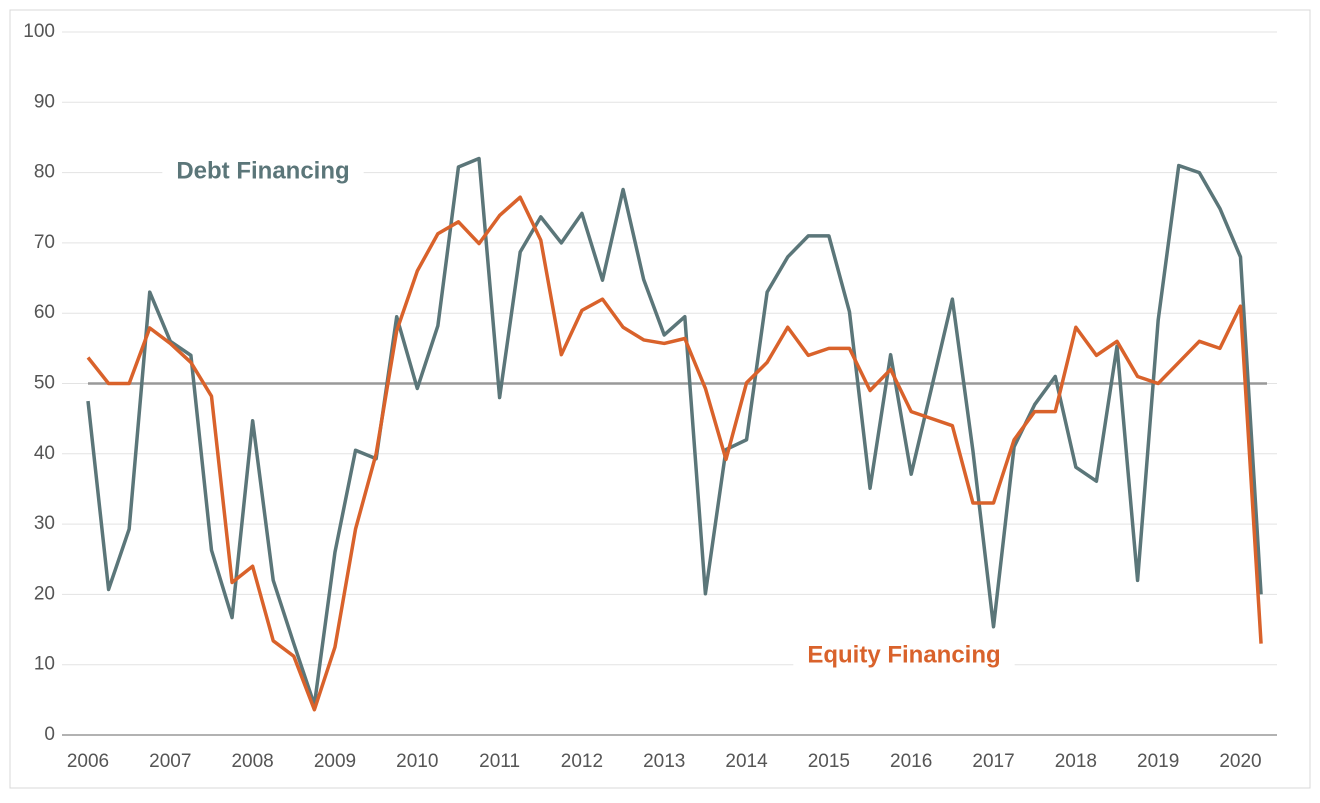  I want to click on x-tick-label: 2013, so click(664, 761).